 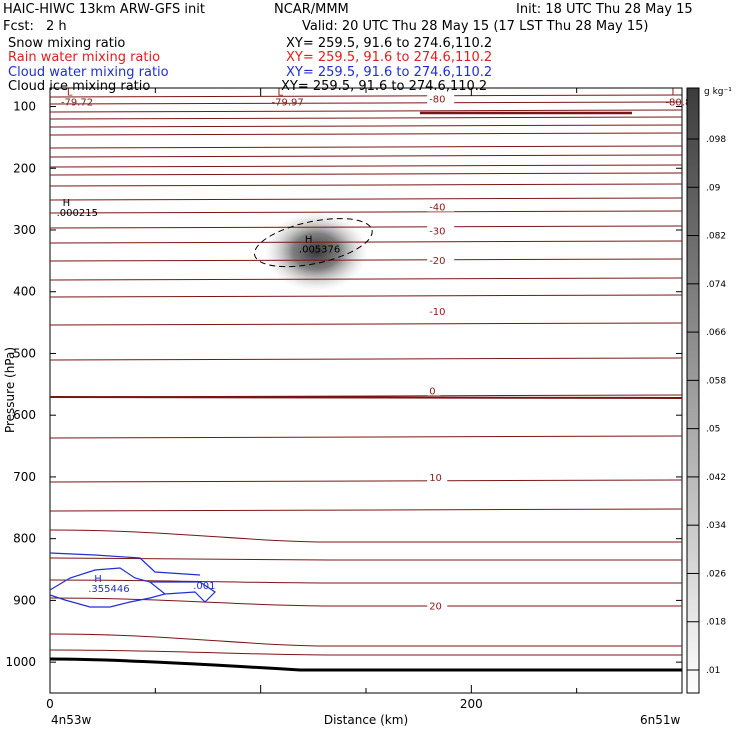 I want to click on y-tick-label: 900, so click(x=24, y=600).